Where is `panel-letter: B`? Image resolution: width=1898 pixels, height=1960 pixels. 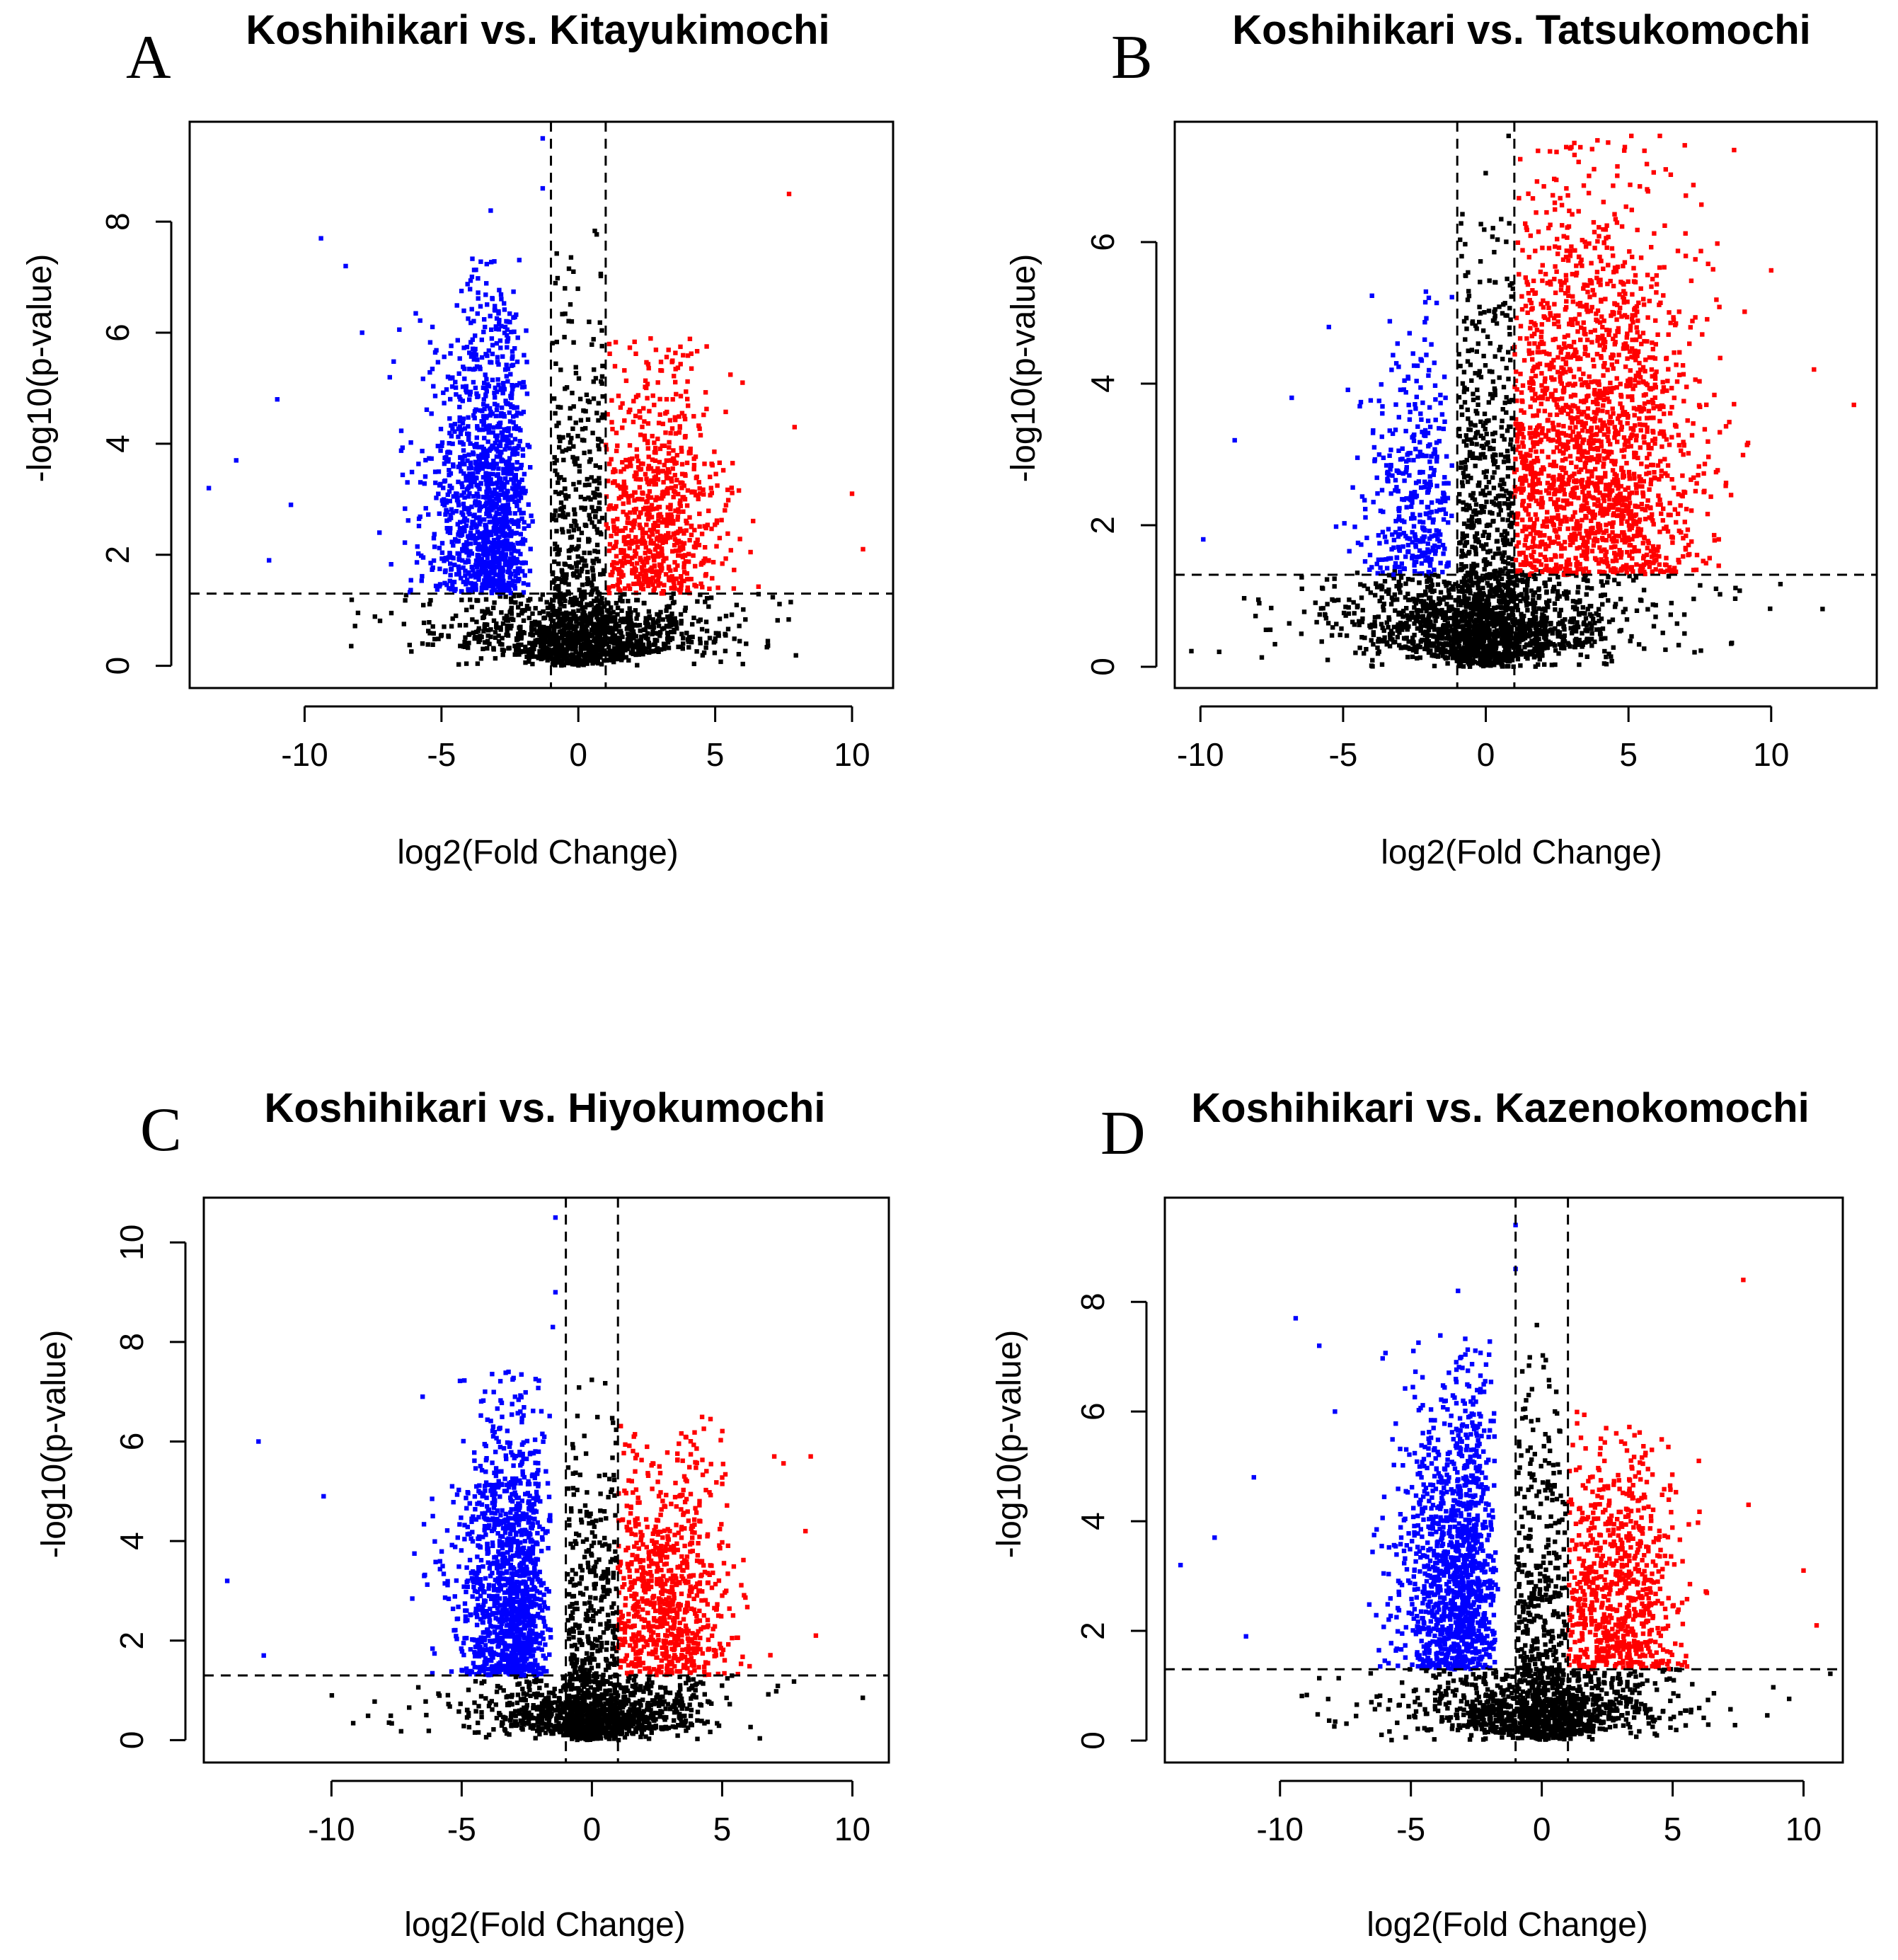 panel-letter: B is located at coordinates (1132, 57).